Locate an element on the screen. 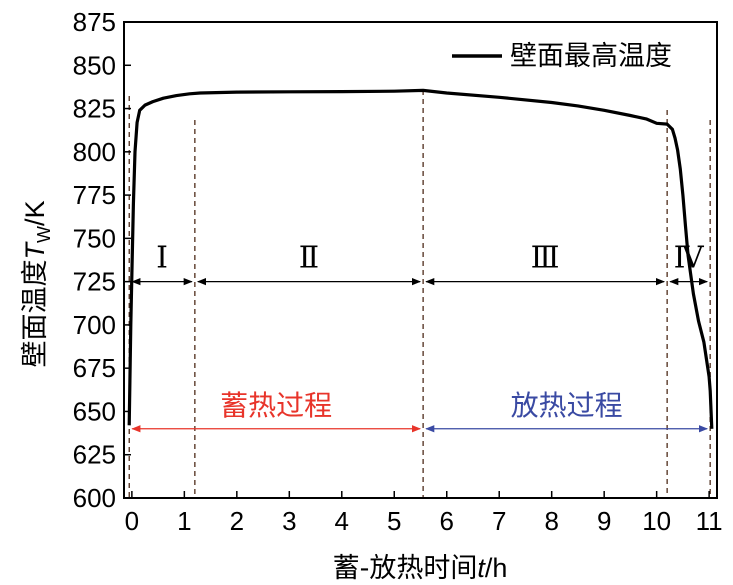 This screenshot has width=733, height=585. y-tick-label: 650 is located at coordinates (94, 411).